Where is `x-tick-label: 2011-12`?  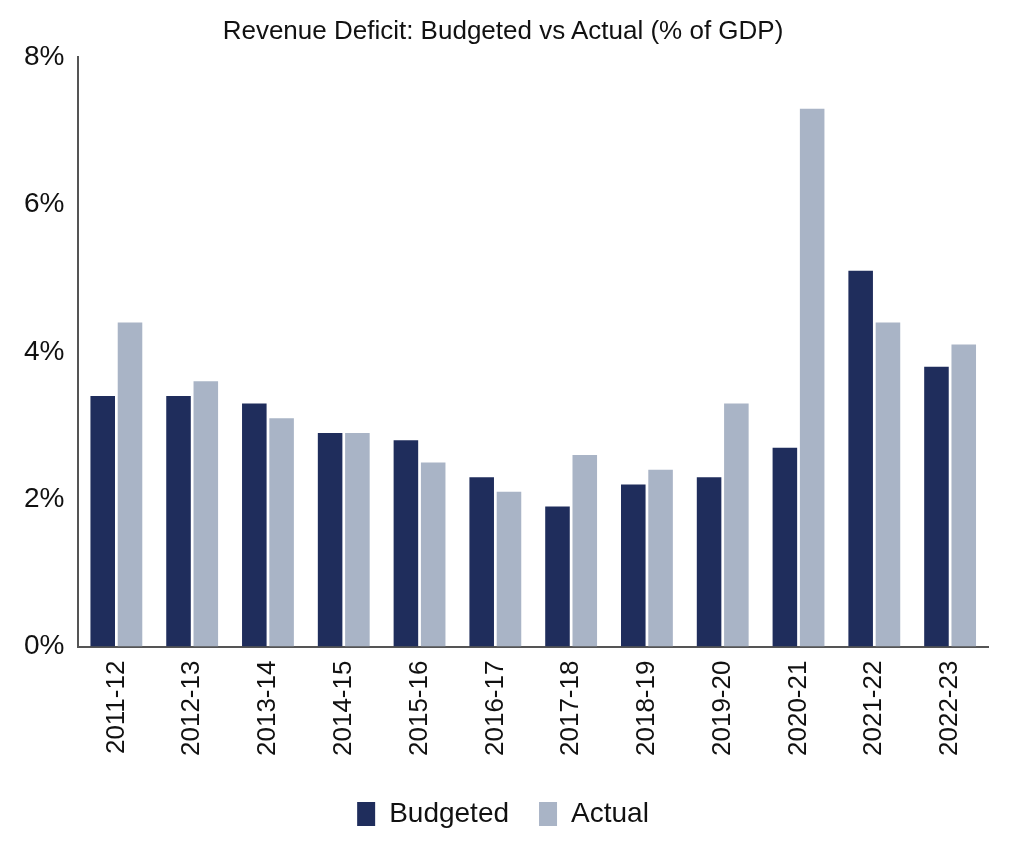 x-tick-label: 2011-12 is located at coordinates (114, 707).